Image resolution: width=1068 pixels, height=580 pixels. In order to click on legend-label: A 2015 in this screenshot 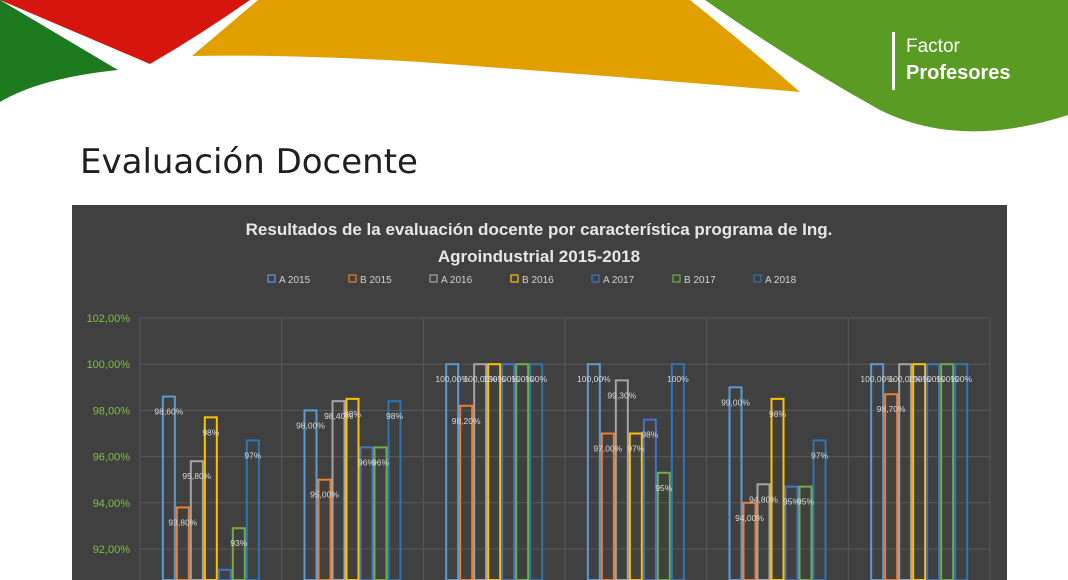, I will do `click(295, 280)`.